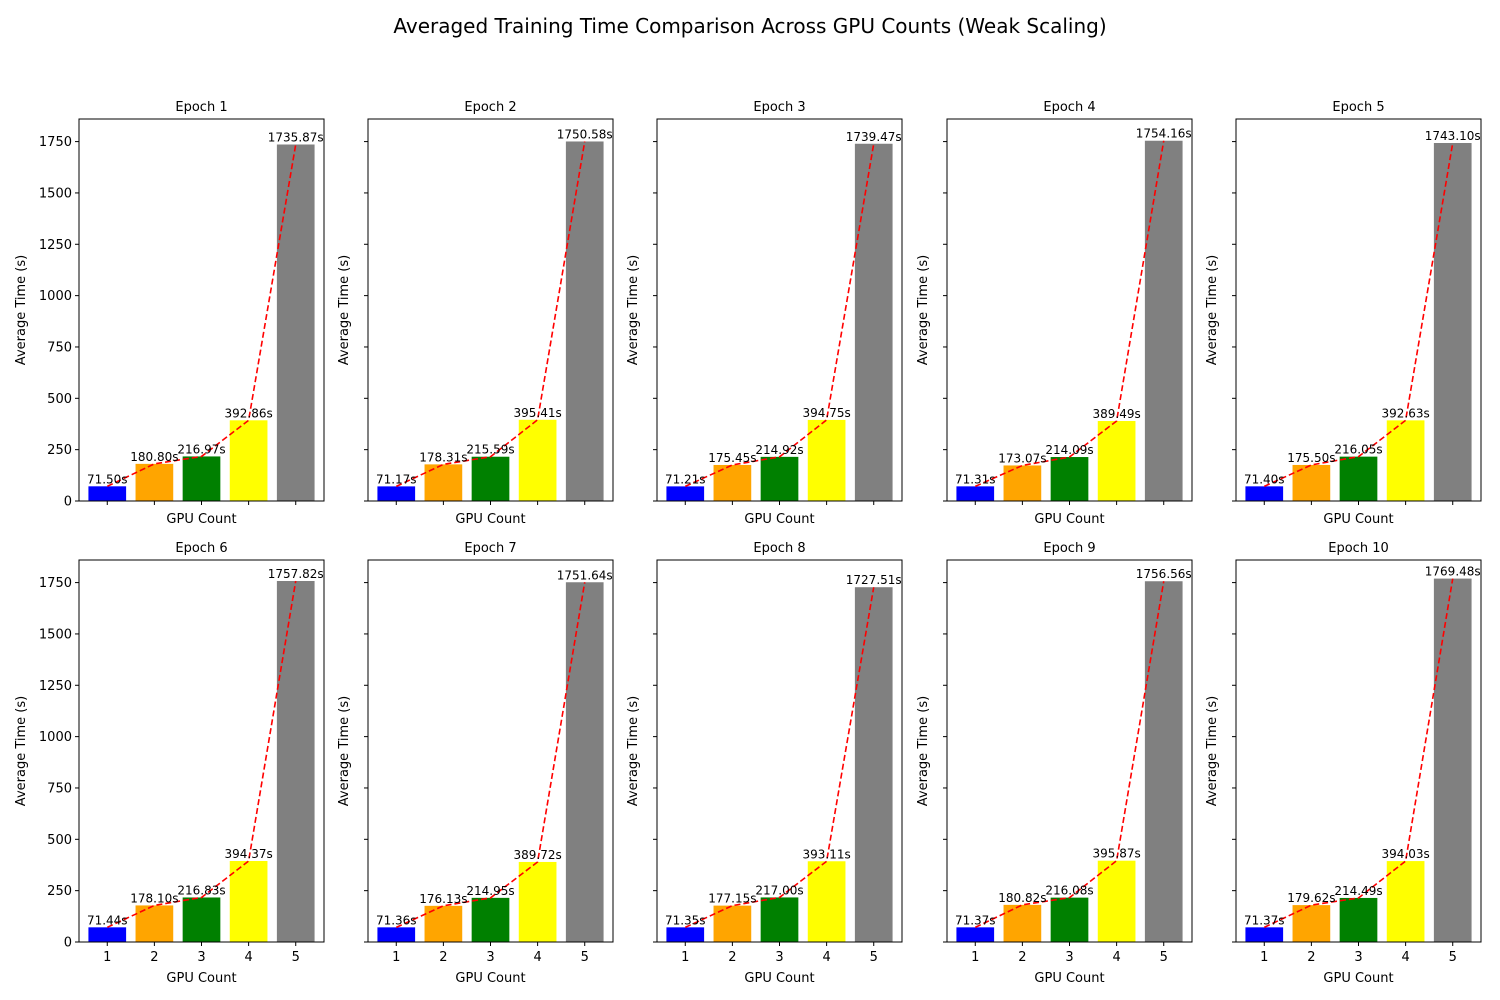  Describe the element at coordinates (537, 413) in the screenshot. I see `value-label: 395.41s` at that location.